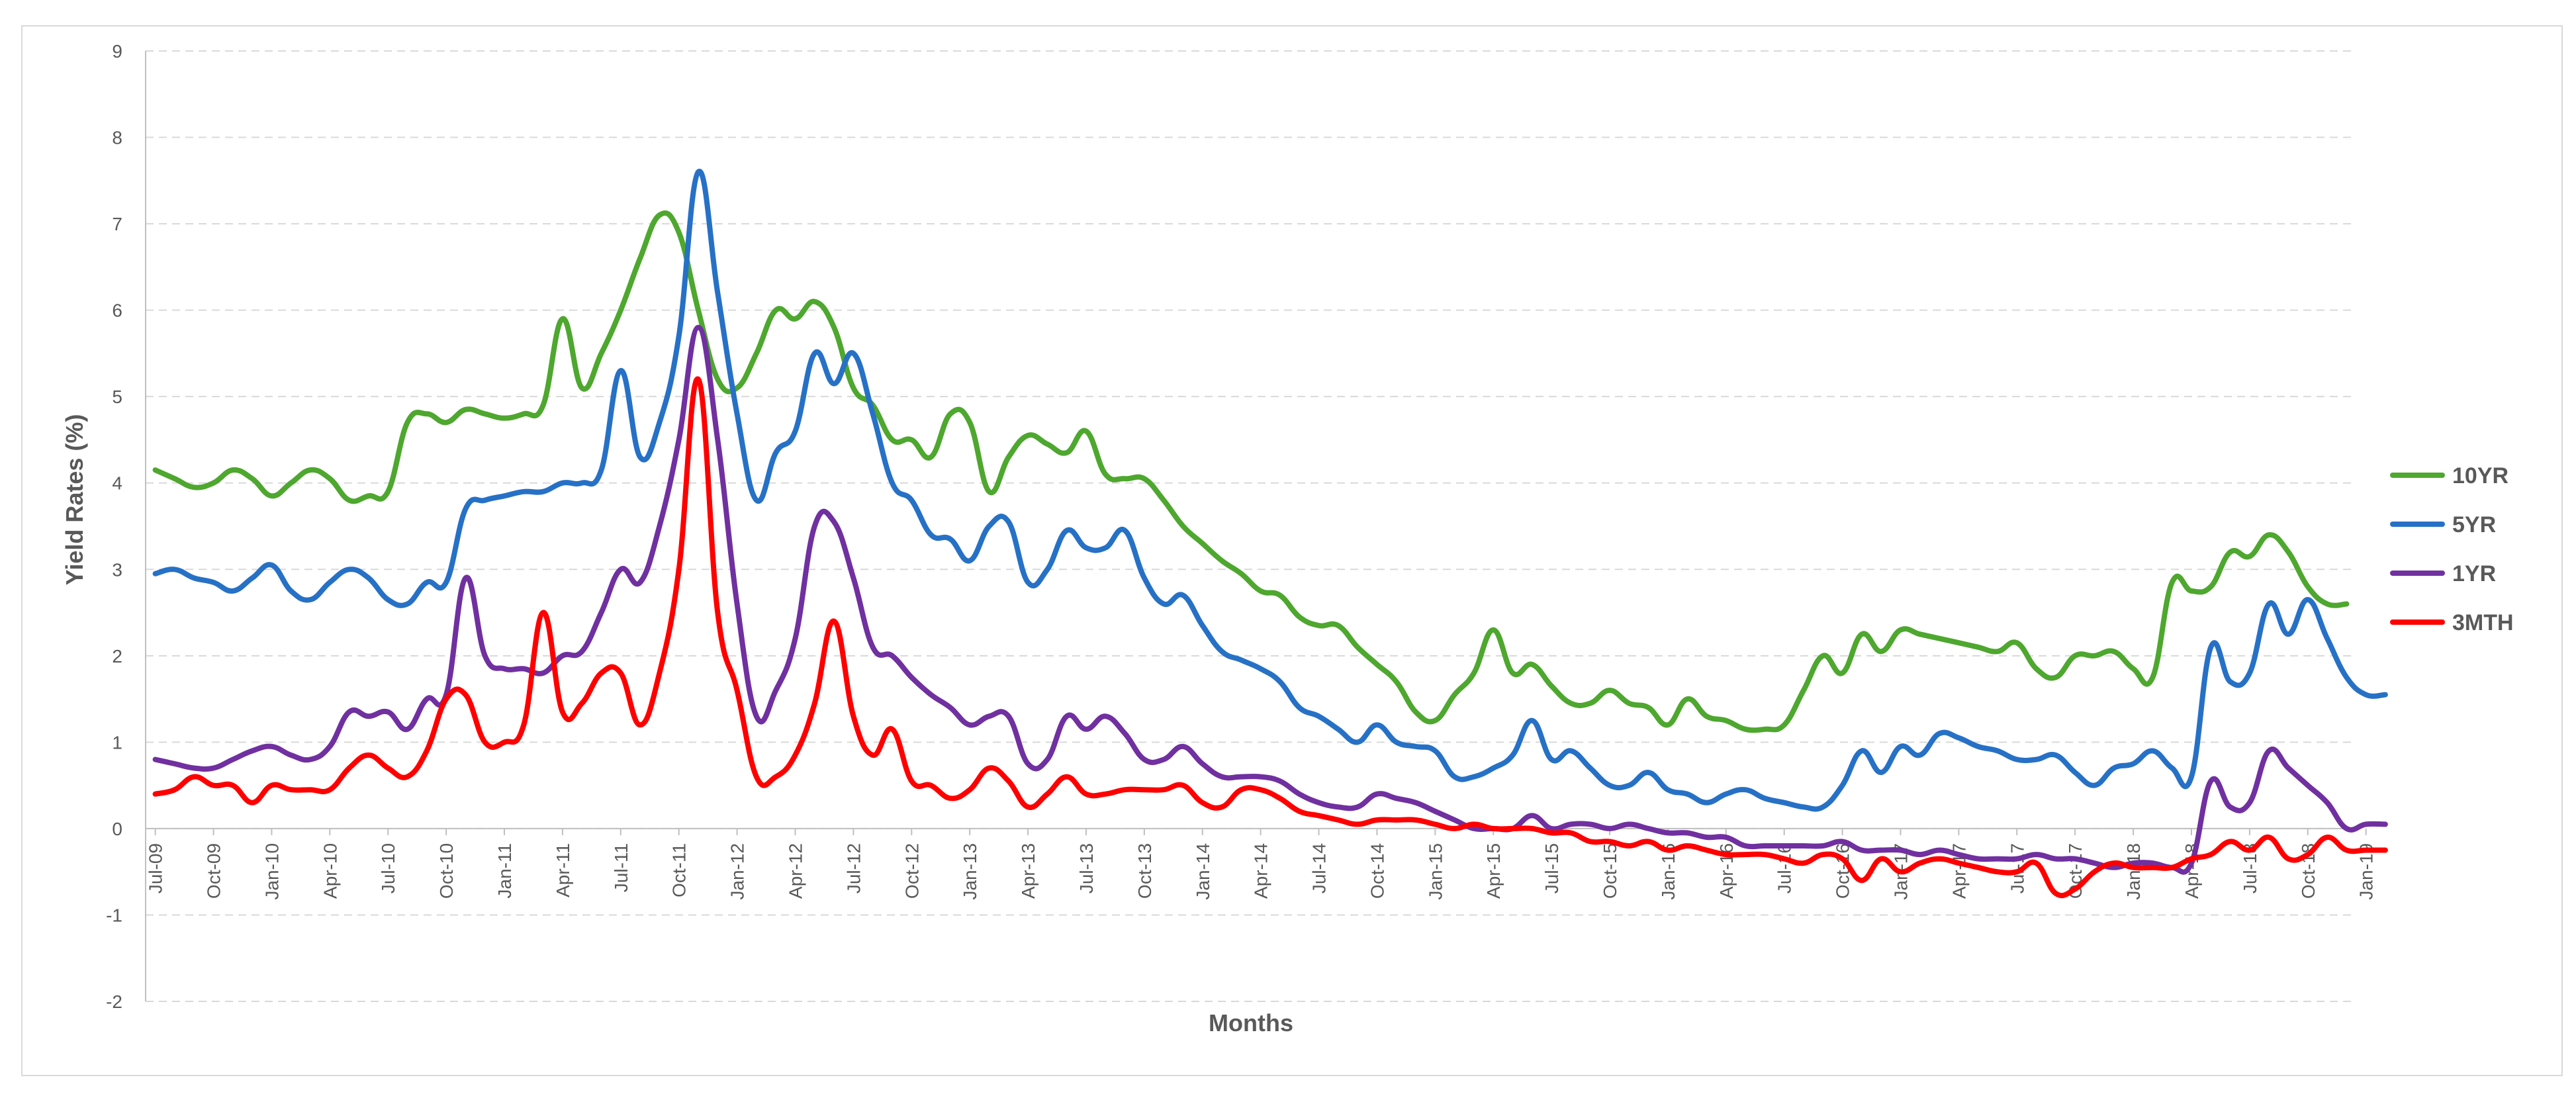  I want to click on y-tick-label: -1, so click(114, 915).